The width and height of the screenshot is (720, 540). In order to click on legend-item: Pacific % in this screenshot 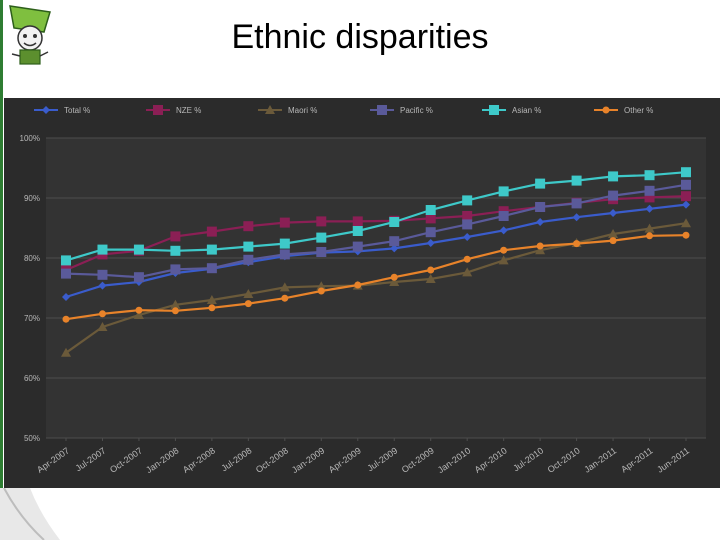, I will do `click(401, 110)`.